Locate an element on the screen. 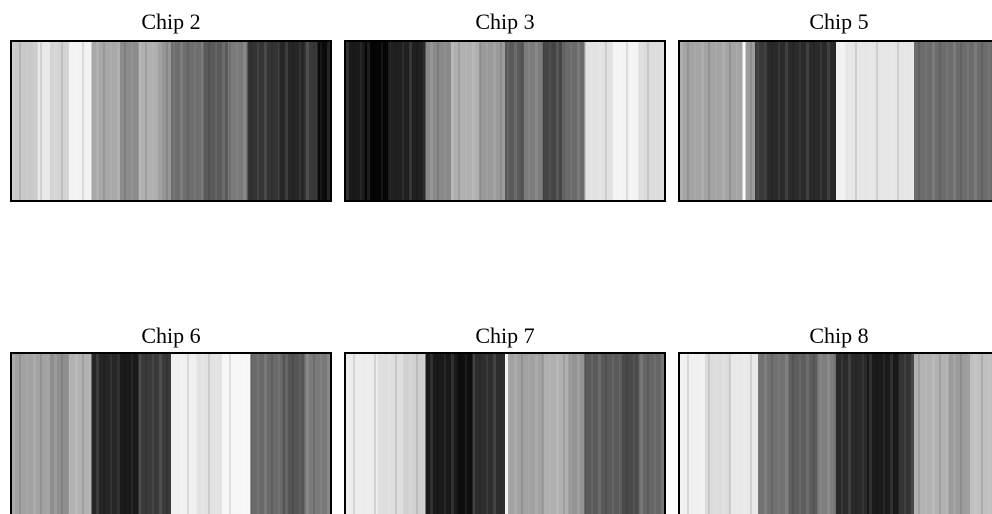 The height and width of the screenshot is (514, 992). panel-title: Chip 6 is located at coordinates (171, 335).